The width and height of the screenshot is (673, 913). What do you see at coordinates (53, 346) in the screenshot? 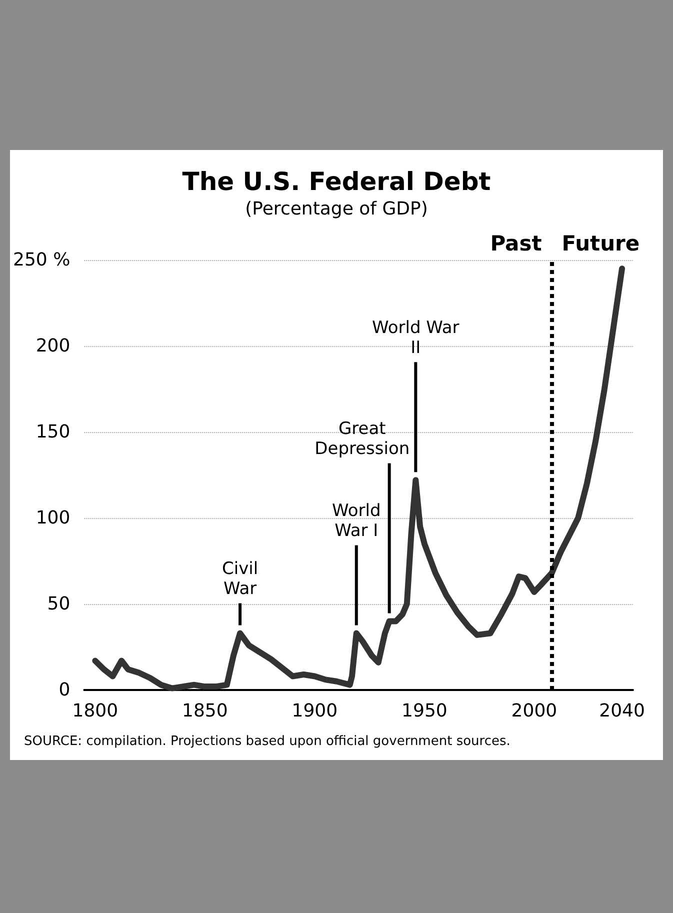
I see `y-tick-label: 200` at bounding box center [53, 346].